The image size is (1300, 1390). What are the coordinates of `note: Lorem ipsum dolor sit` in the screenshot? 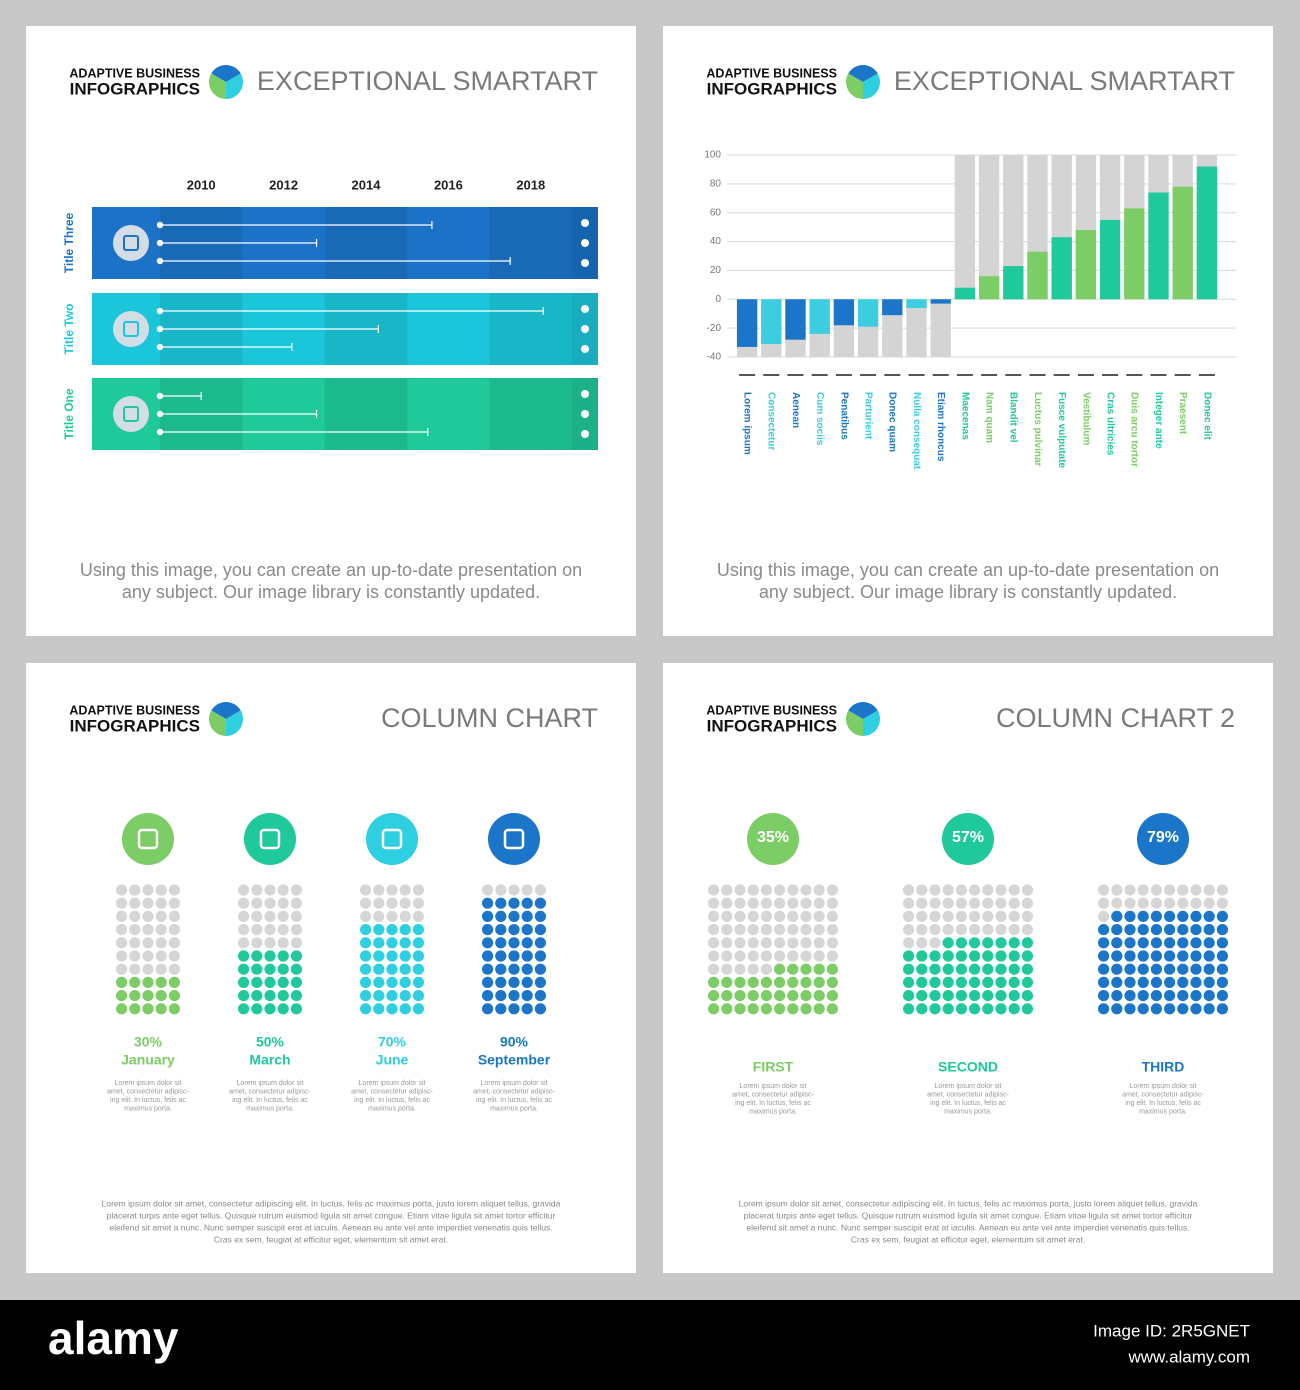 It's located at (1163, 1086).